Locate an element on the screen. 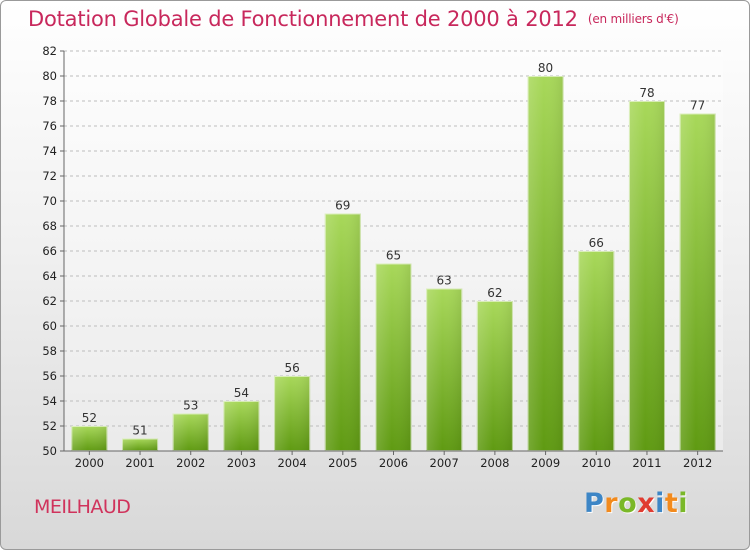  x-tick-label: 2008 is located at coordinates (494, 463).